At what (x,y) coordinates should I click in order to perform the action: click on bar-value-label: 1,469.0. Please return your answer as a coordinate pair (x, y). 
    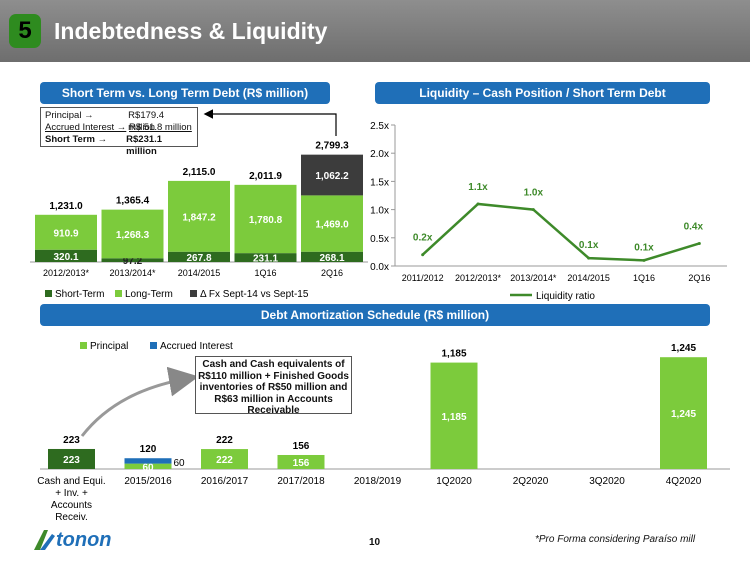
    Looking at the image, I should click on (332, 225).